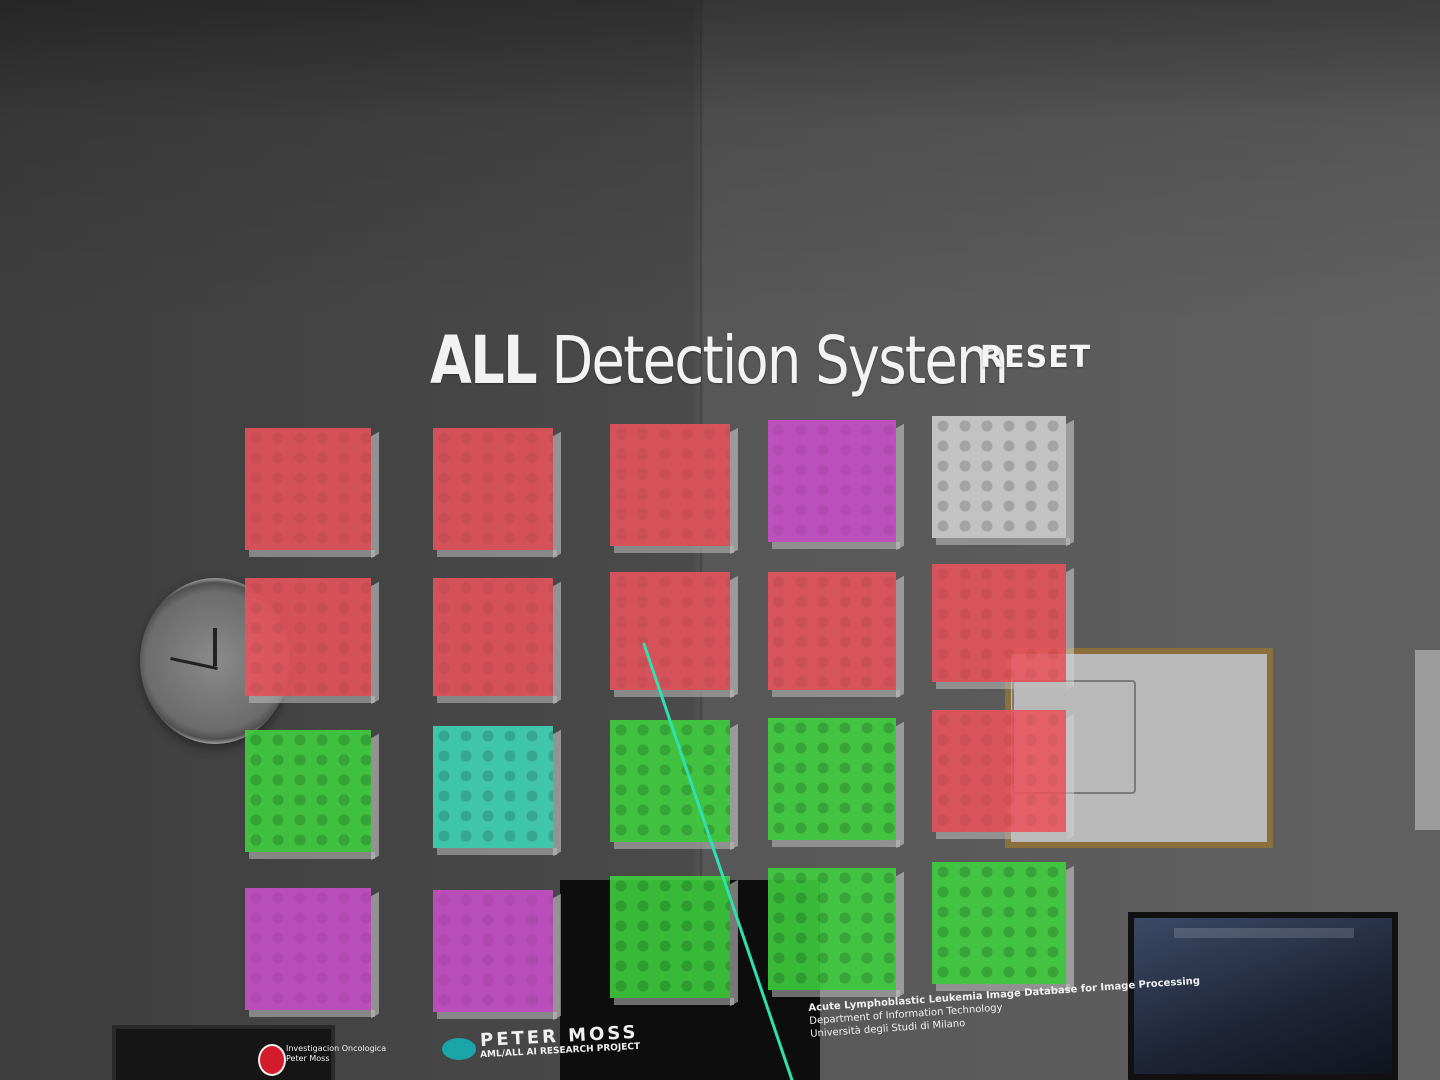  What do you see at coordinates (1263, 996) in the screenshot?
I see `desk-monitor-right` at bounding box center [1263, 996].